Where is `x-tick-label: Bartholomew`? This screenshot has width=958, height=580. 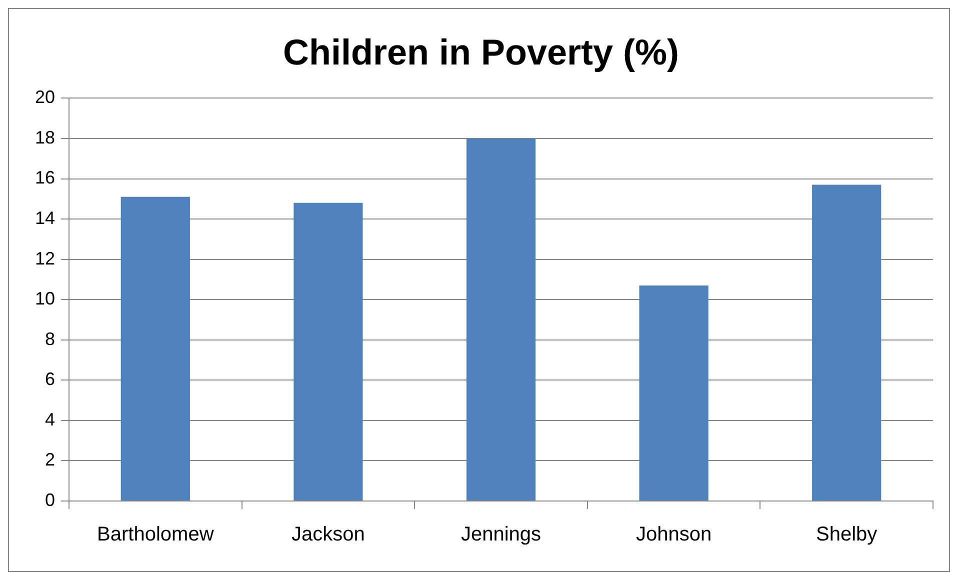
x-tick-label: Bartholomew is located at coordinates (155, 535).